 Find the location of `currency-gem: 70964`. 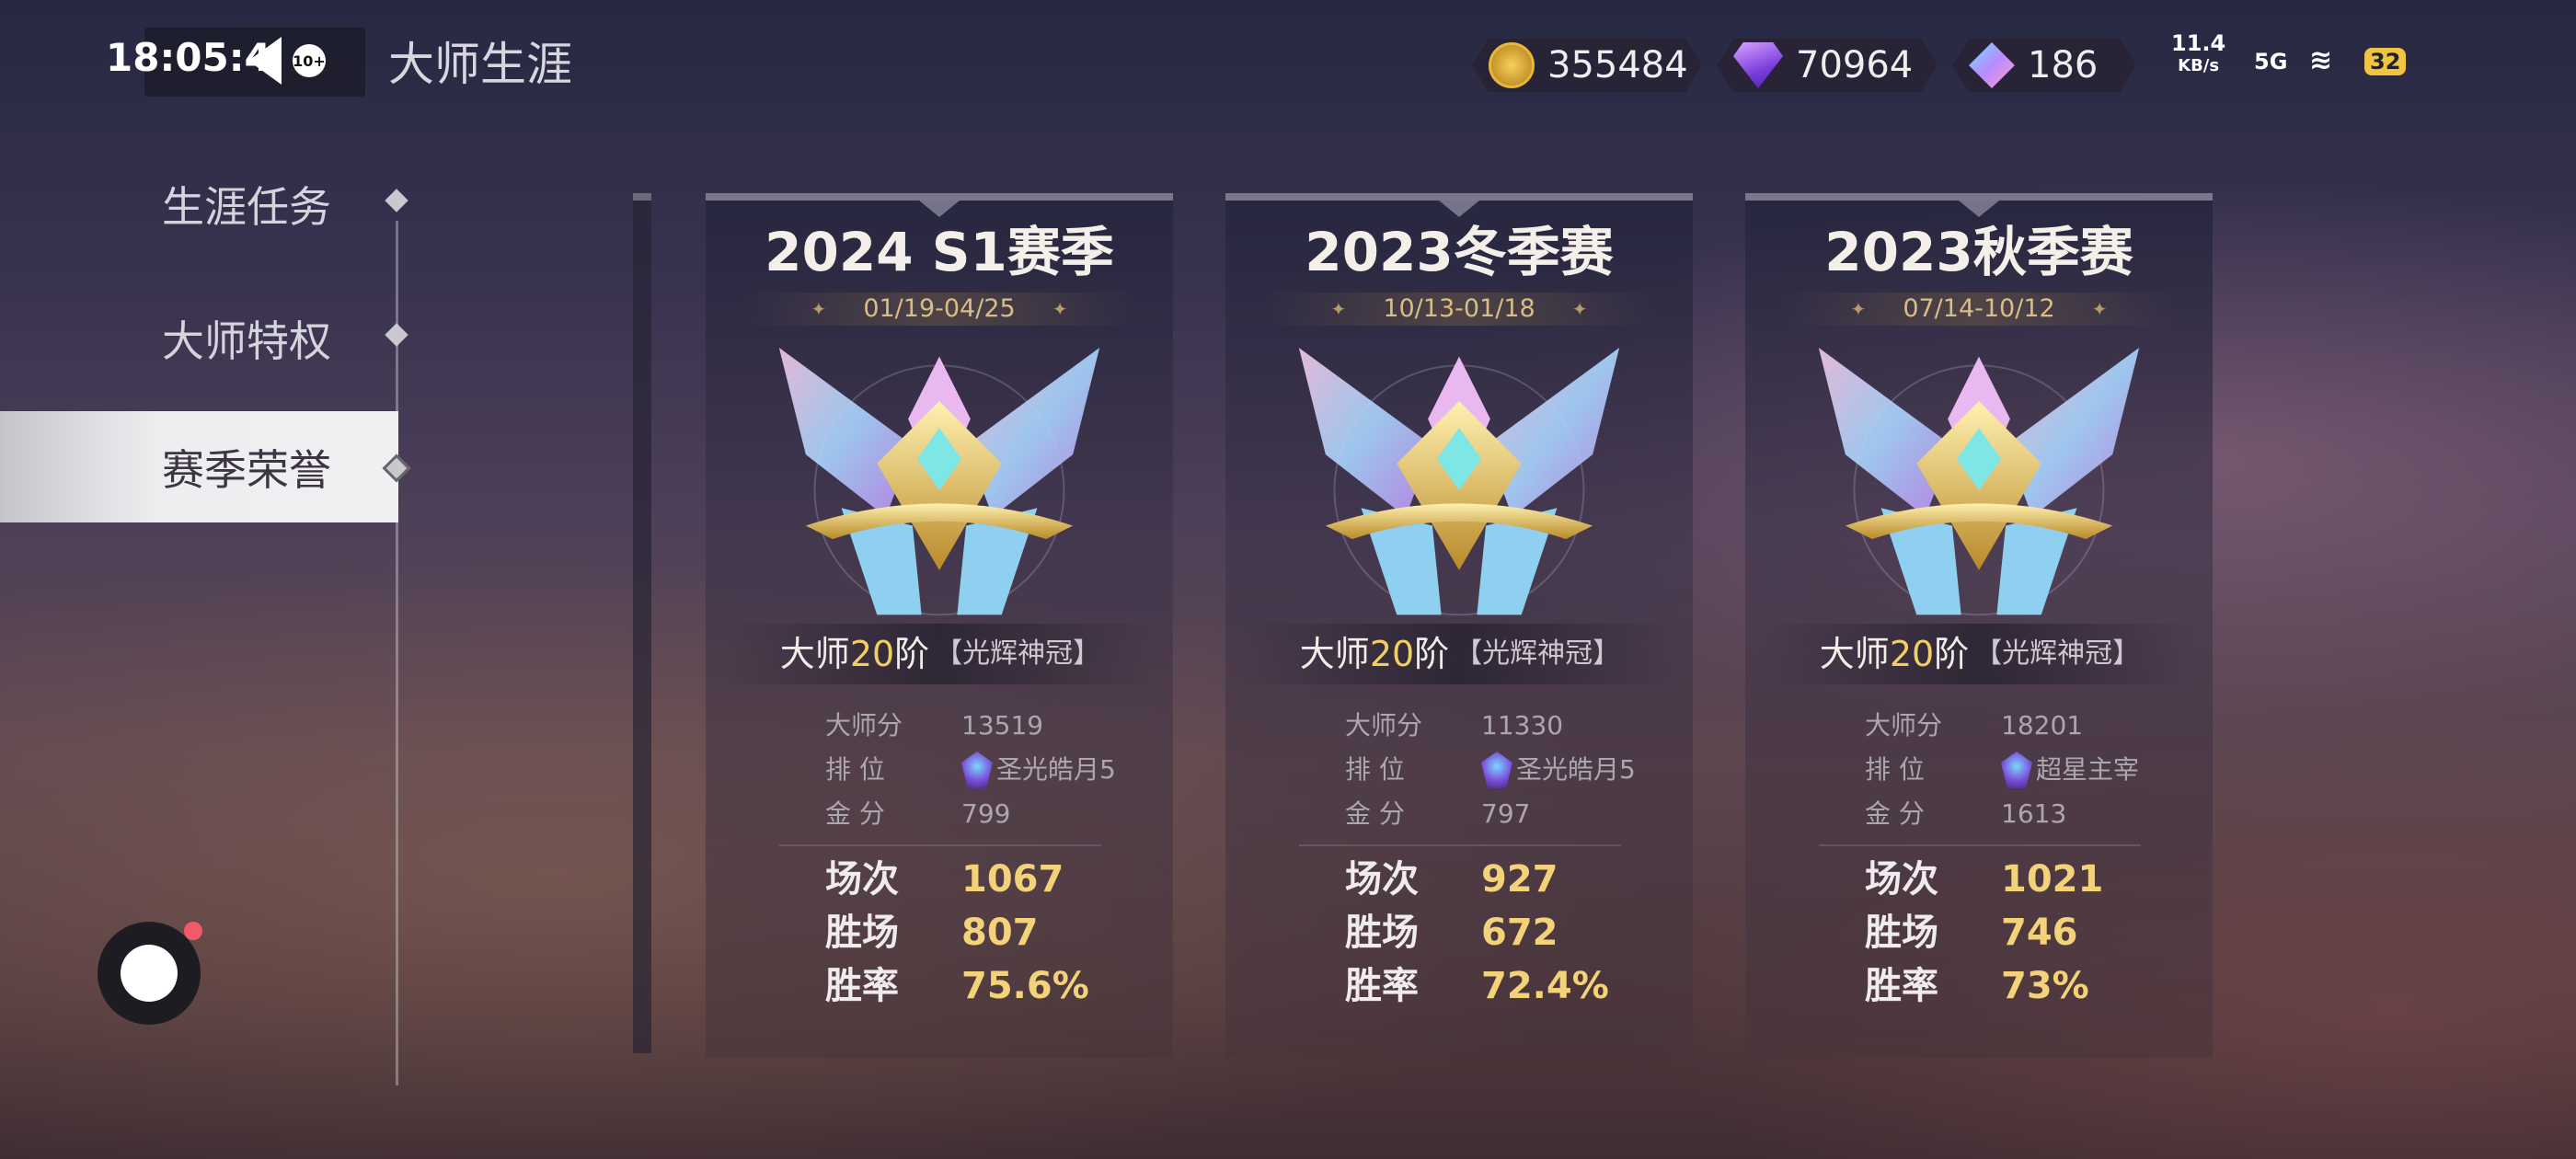

currency-gem: 70964 is located at coordinates (1827, 65).